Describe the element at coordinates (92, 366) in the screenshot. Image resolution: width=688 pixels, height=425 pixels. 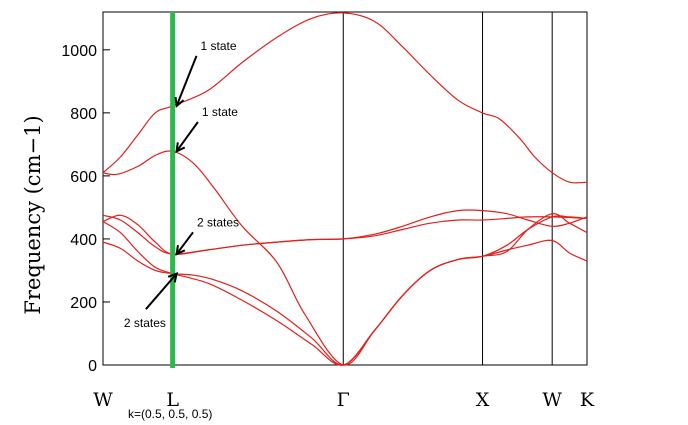
I see `y-tick-label: 0` at that location.